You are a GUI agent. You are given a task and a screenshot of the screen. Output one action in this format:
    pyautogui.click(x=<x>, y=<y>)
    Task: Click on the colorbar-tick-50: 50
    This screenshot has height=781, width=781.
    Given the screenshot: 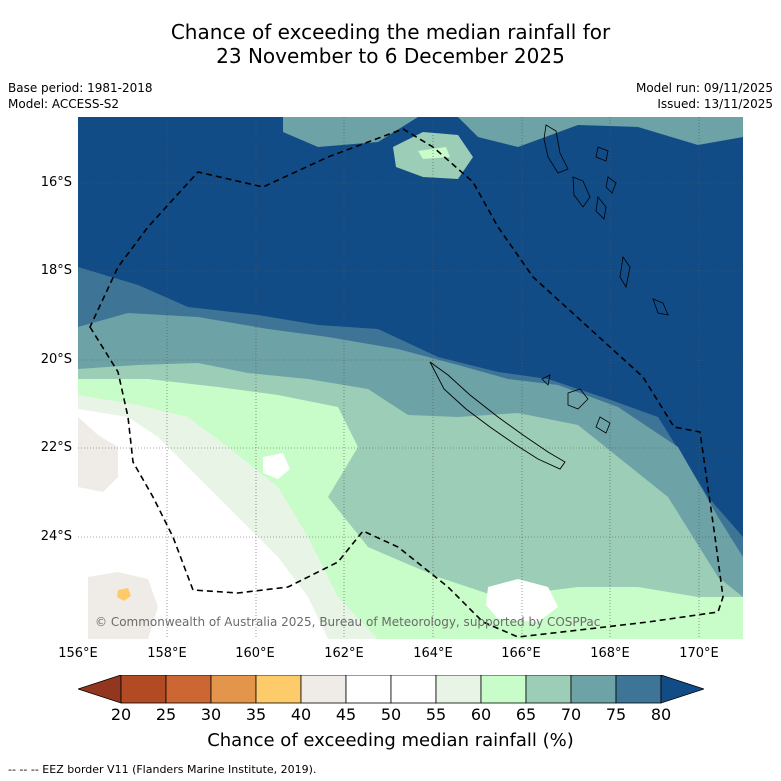 What is the action you would take?
    pyautogui.click(x=391, y=714)
    